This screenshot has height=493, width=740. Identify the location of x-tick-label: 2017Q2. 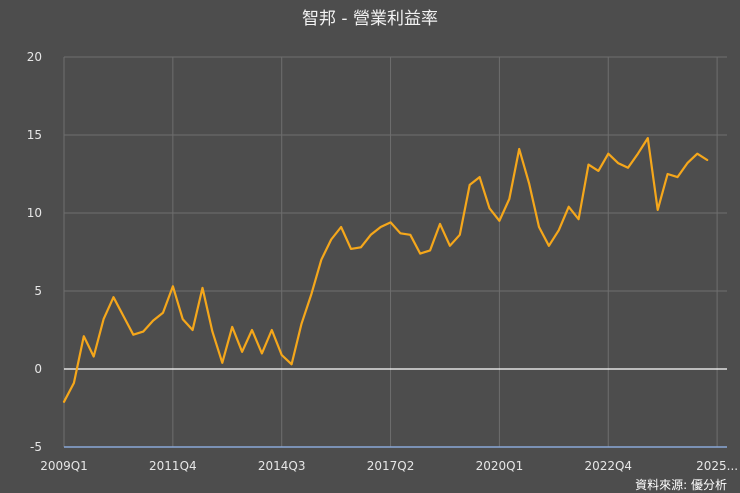
(391, 466).